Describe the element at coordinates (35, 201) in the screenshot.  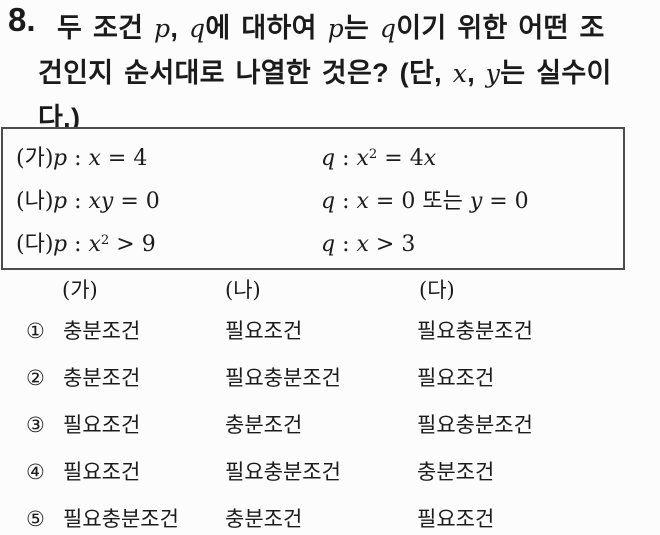
I see `condition-label: (나)` at that location.